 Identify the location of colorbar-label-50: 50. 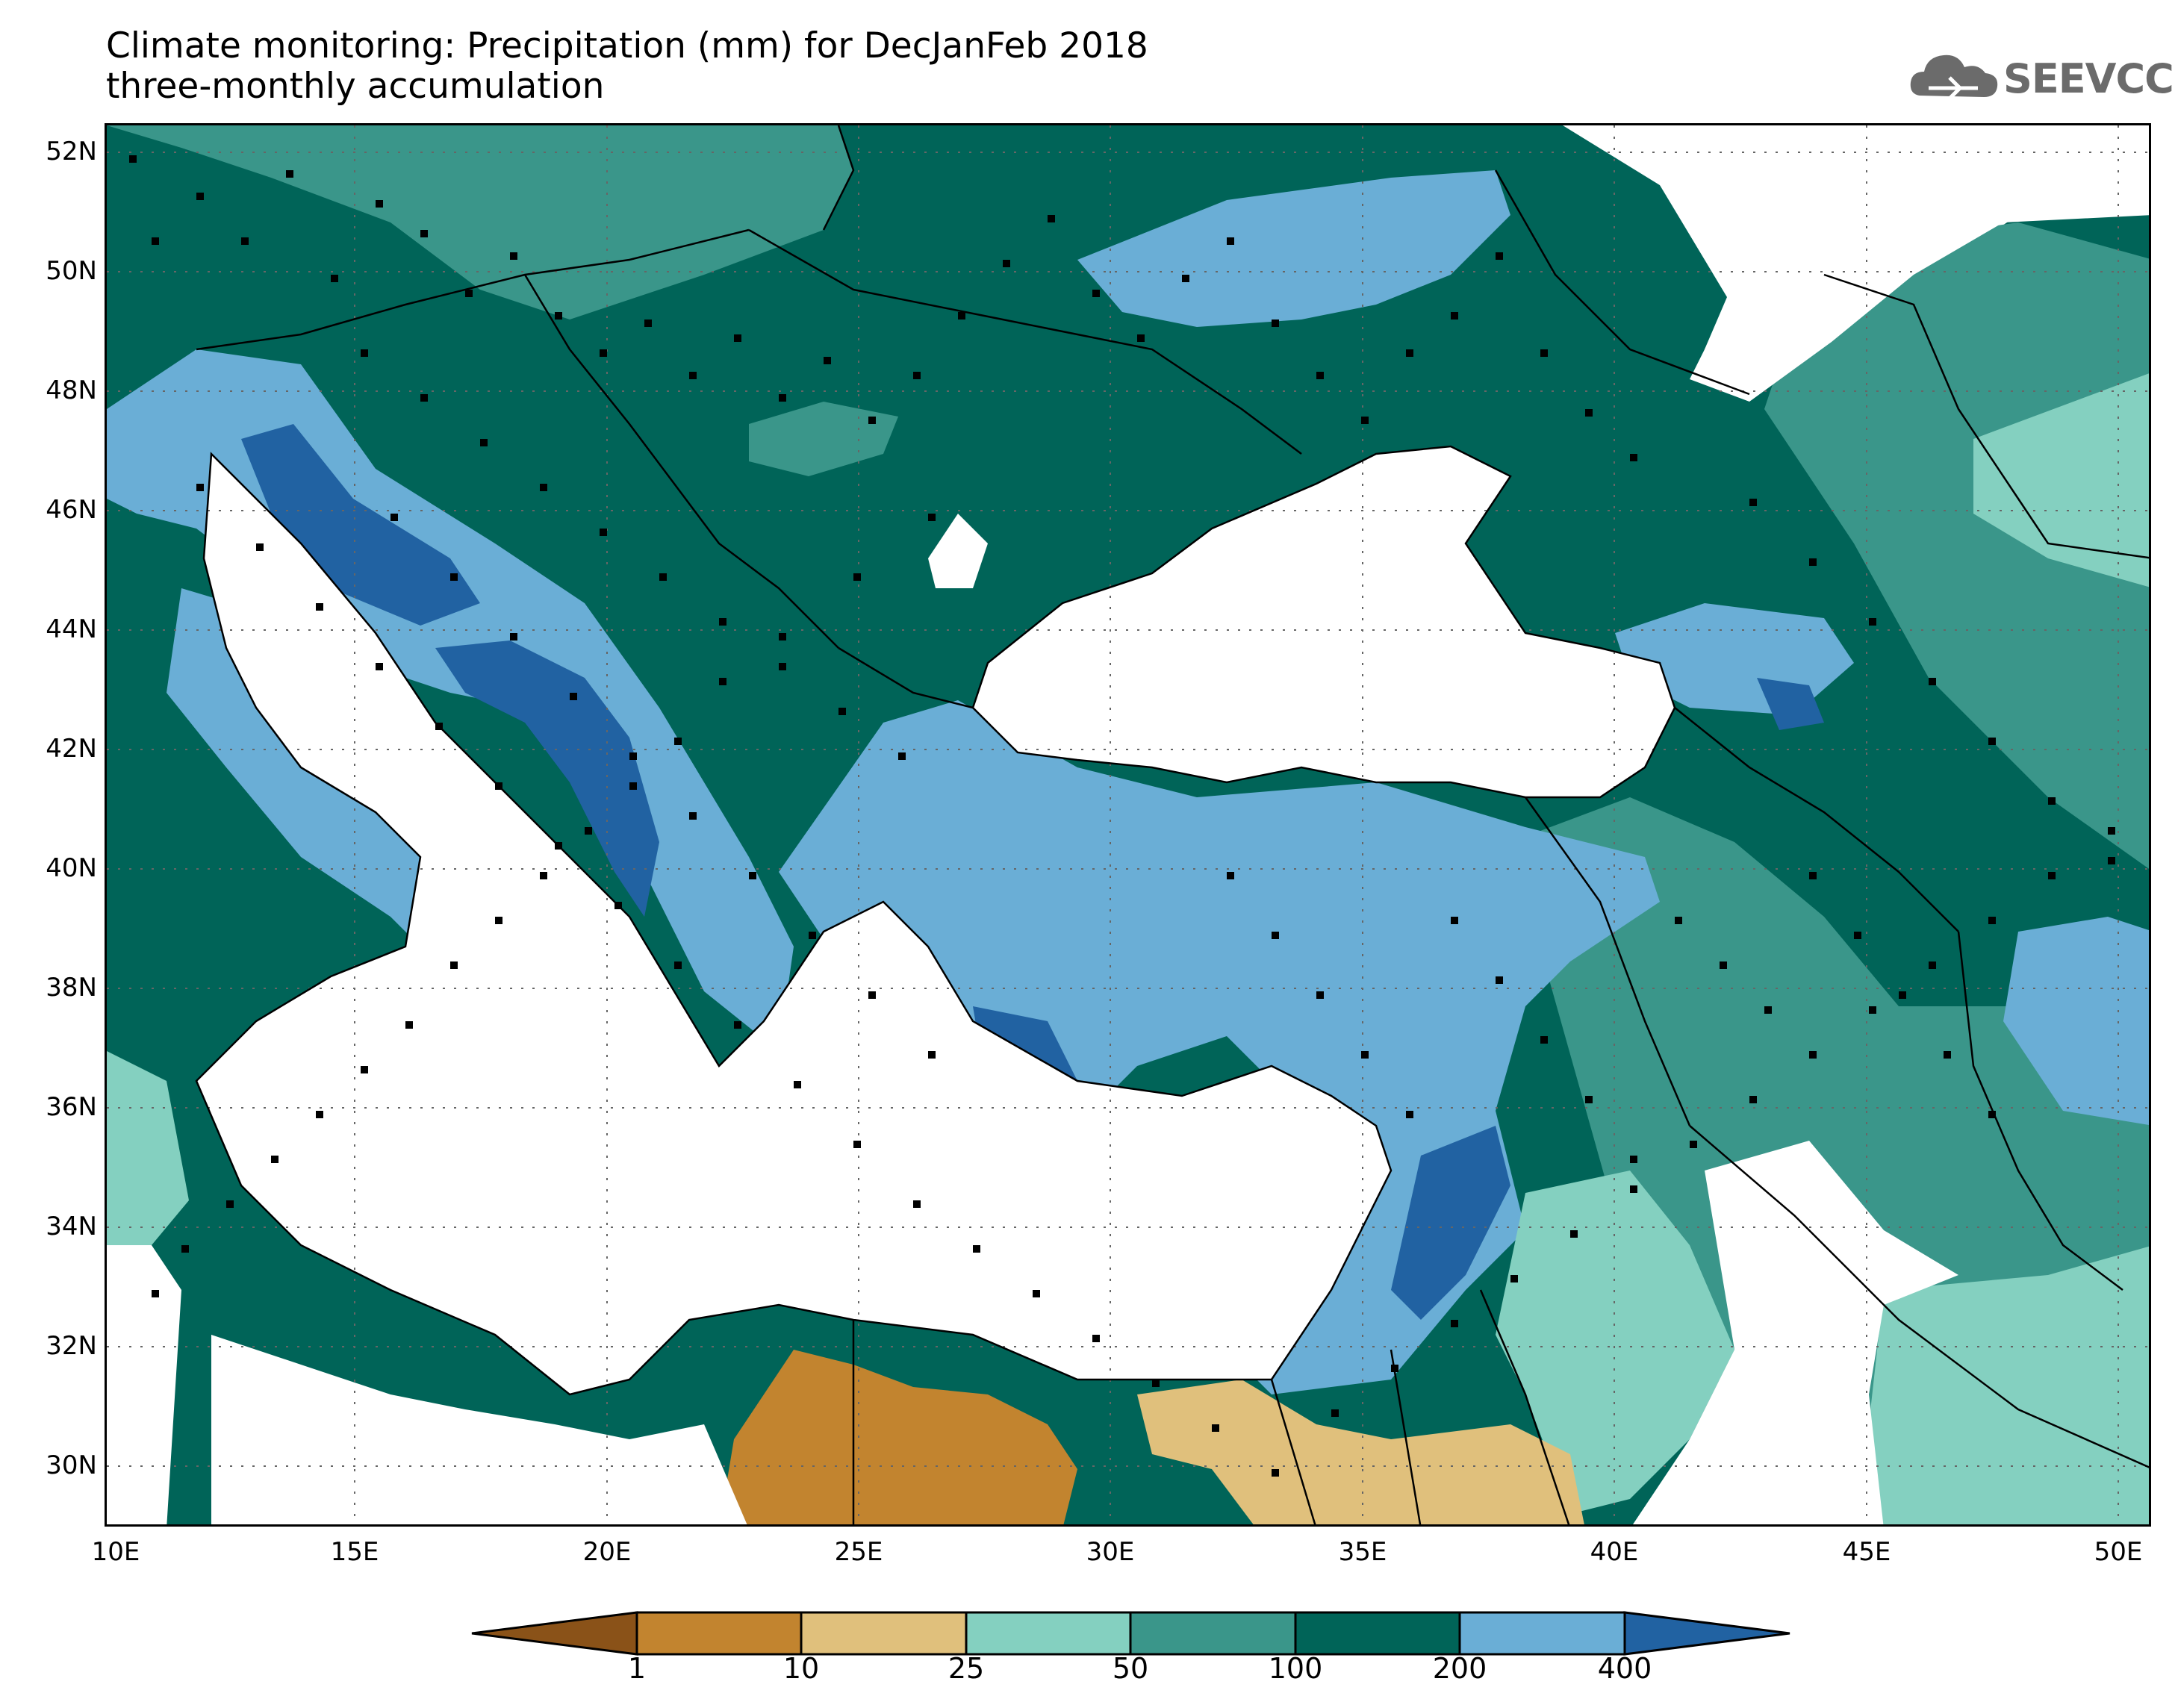
(1130, 1668).